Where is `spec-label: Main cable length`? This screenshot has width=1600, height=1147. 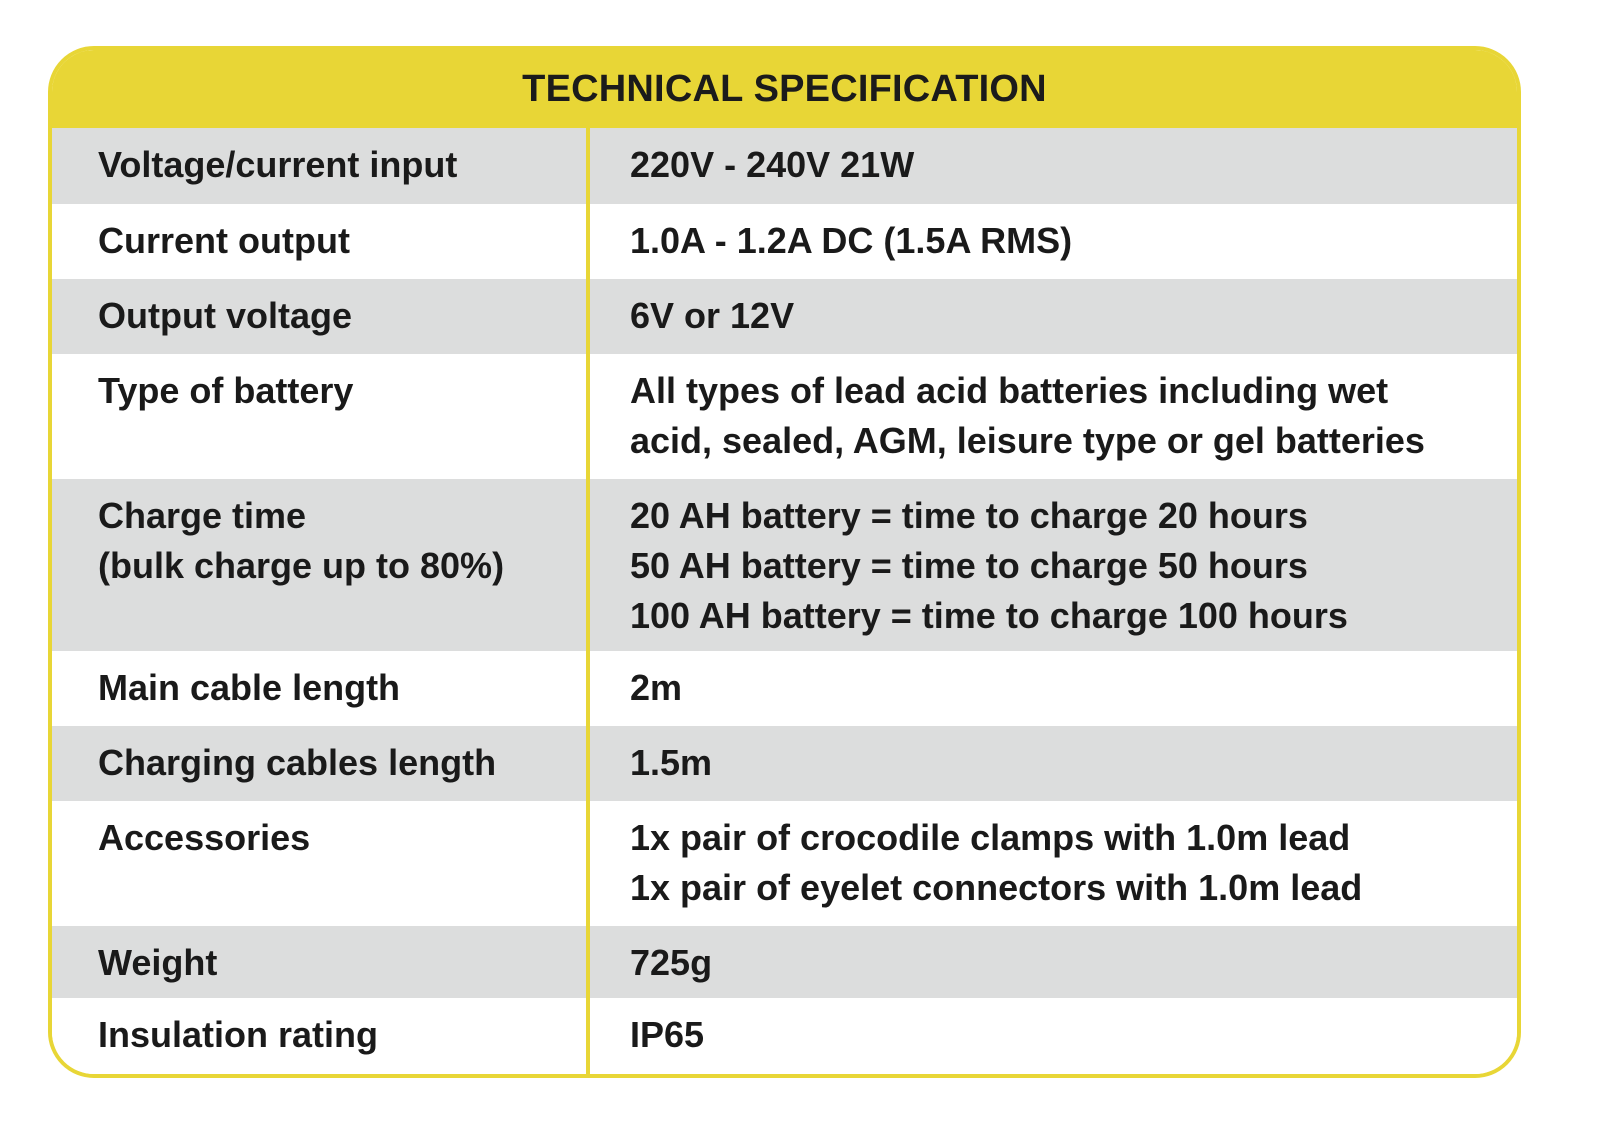 spec-label: Main cable length is located at coordinates (249, 687).